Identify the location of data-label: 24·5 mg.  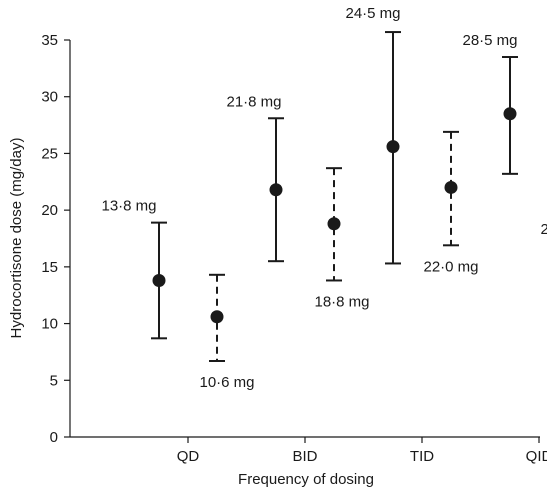
(372, 13).